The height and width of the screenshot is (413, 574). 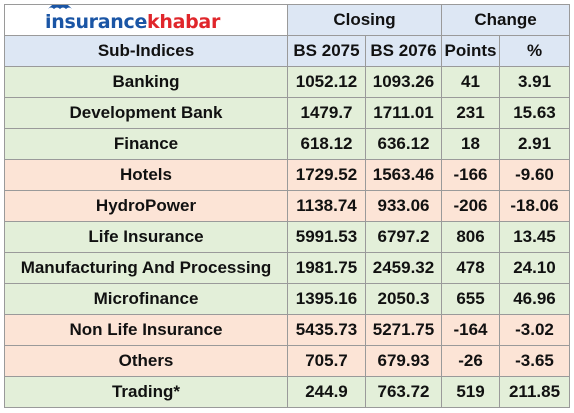 I want to click on table-row: HydroPower 1138.74 933.06 -206 -18.06, so click(x=287, y=206).